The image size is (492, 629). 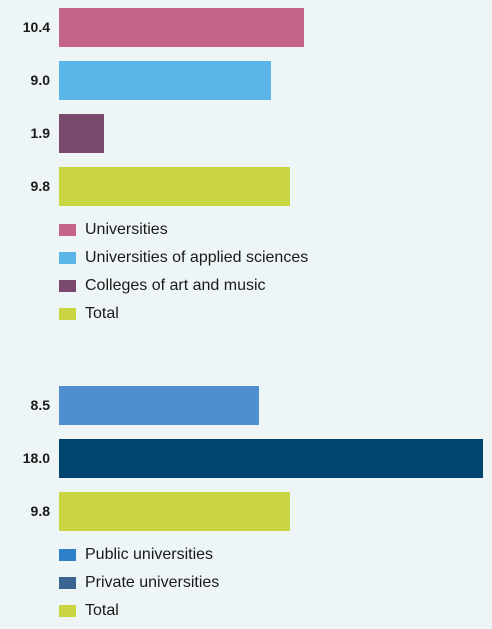 I want to click on legend-label: Universities, so click(x=126, y=229).